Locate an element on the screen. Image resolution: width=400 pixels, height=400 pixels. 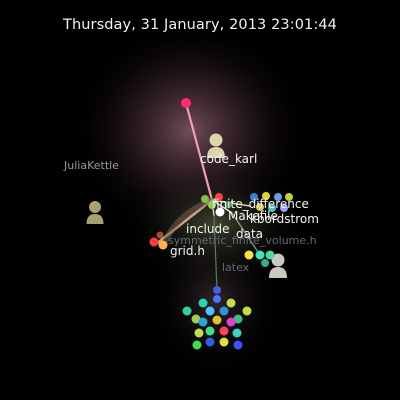
avatar-julia-kettle is located at coordinates (95, 212).